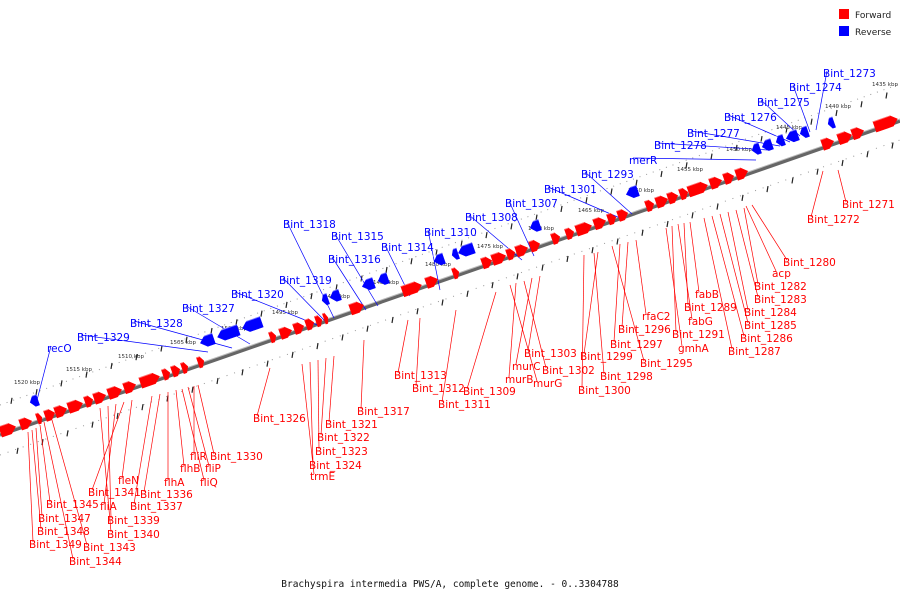 The image size is (900, 600). Describe the element at coordinates (133, 521) in the screenshot. I see `forward-gene-label: Bint_1339` at that location.